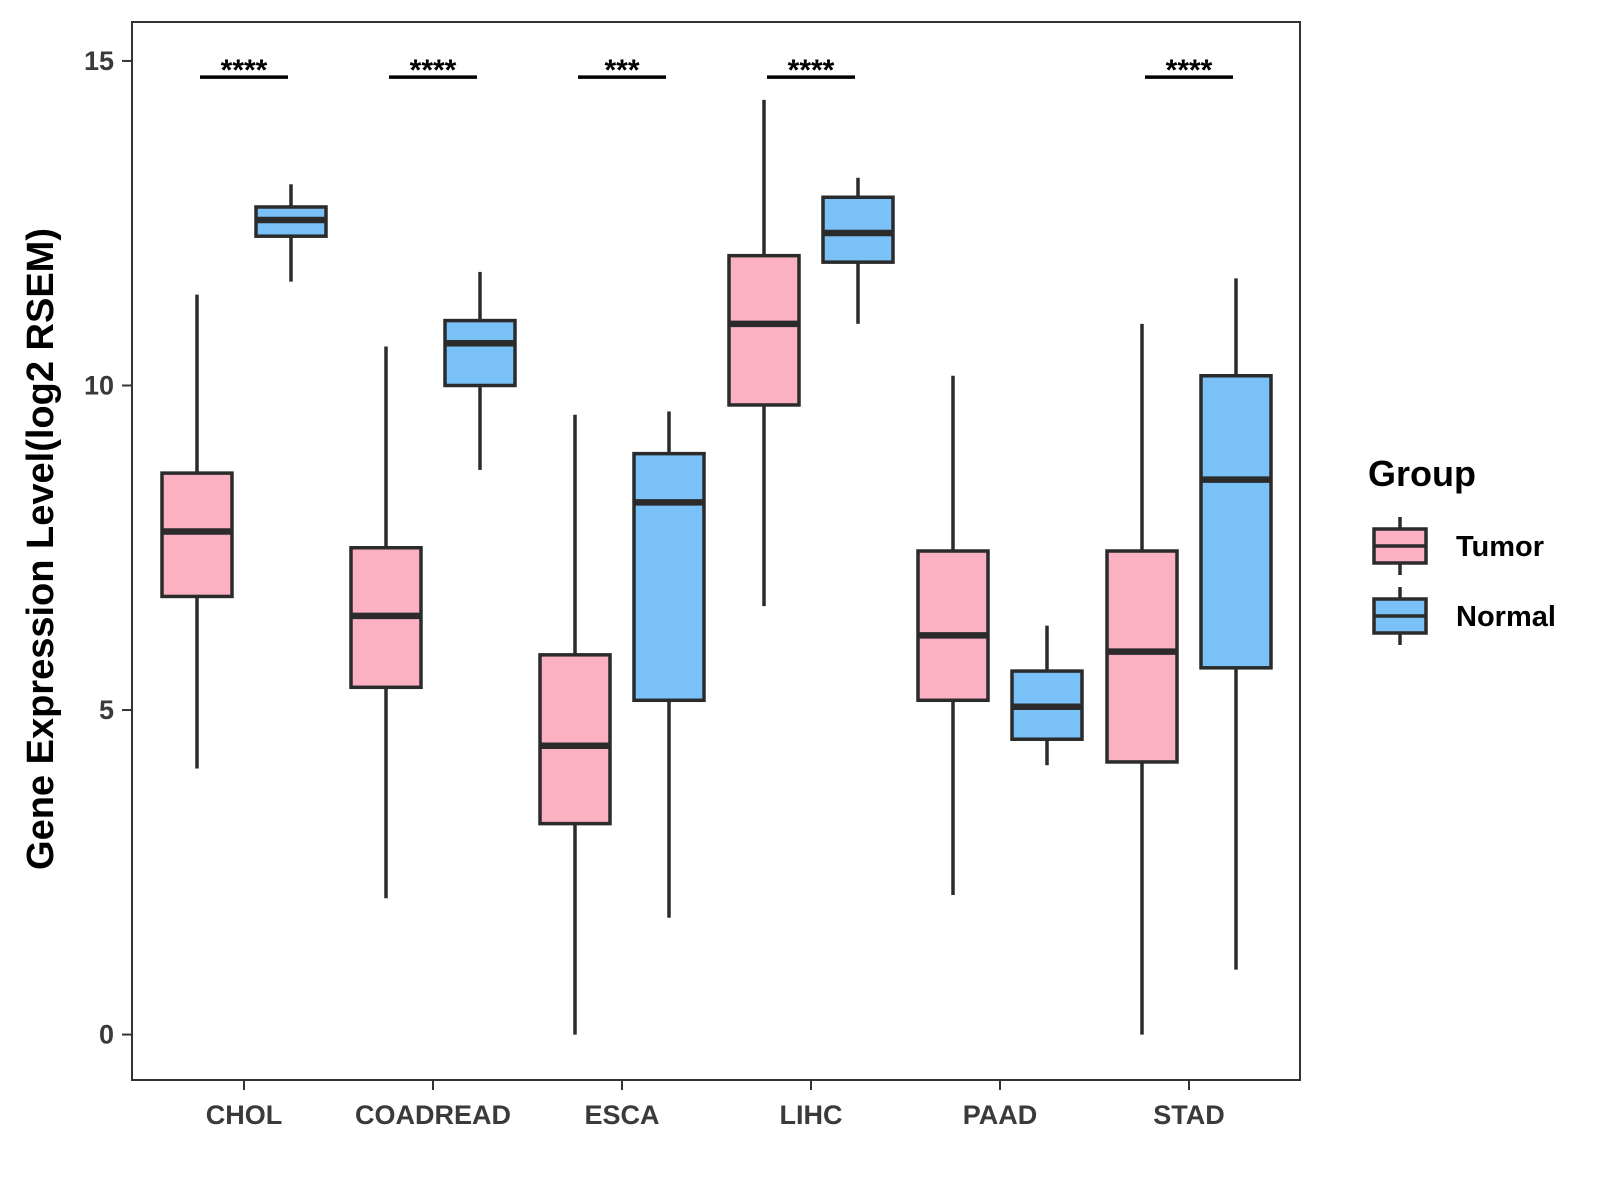 The height and width of the screenshot is (1200, 1600). I want to click on legend-label-tumor: Tumor, so click(1500, 547).